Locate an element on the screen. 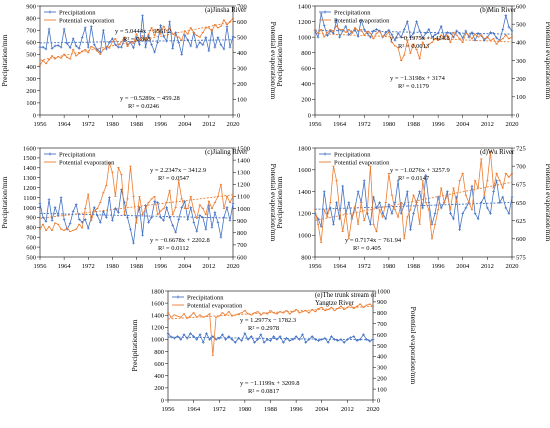 The width and height of the screenshot is (550, 428). y2-tick-label: 900 is located at coordinates (382, 302).